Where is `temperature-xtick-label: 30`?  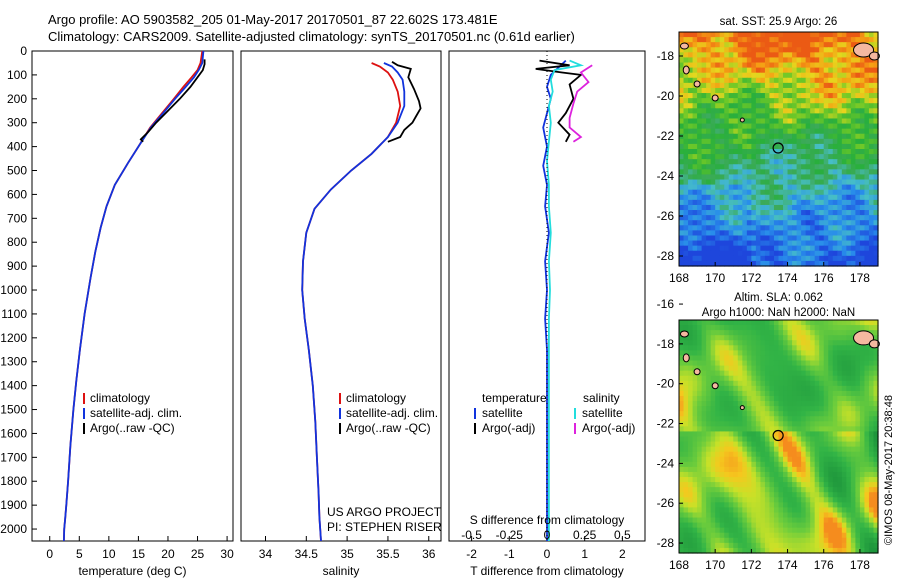
temperature-xtick-label: 30 is located at coordinates (227, 554).